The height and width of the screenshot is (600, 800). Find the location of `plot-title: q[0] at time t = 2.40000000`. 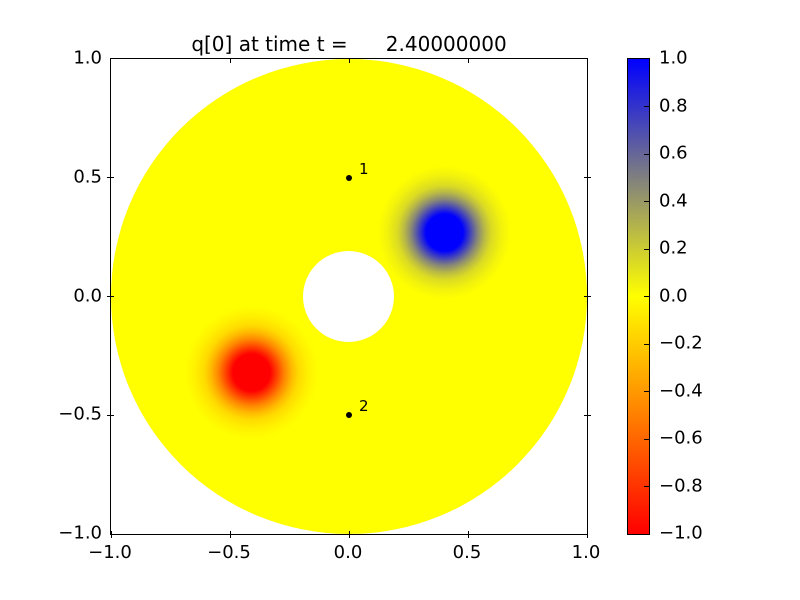

plot-title: q[0] at time t = 2.40000000 is located at coordinates (349, 44).